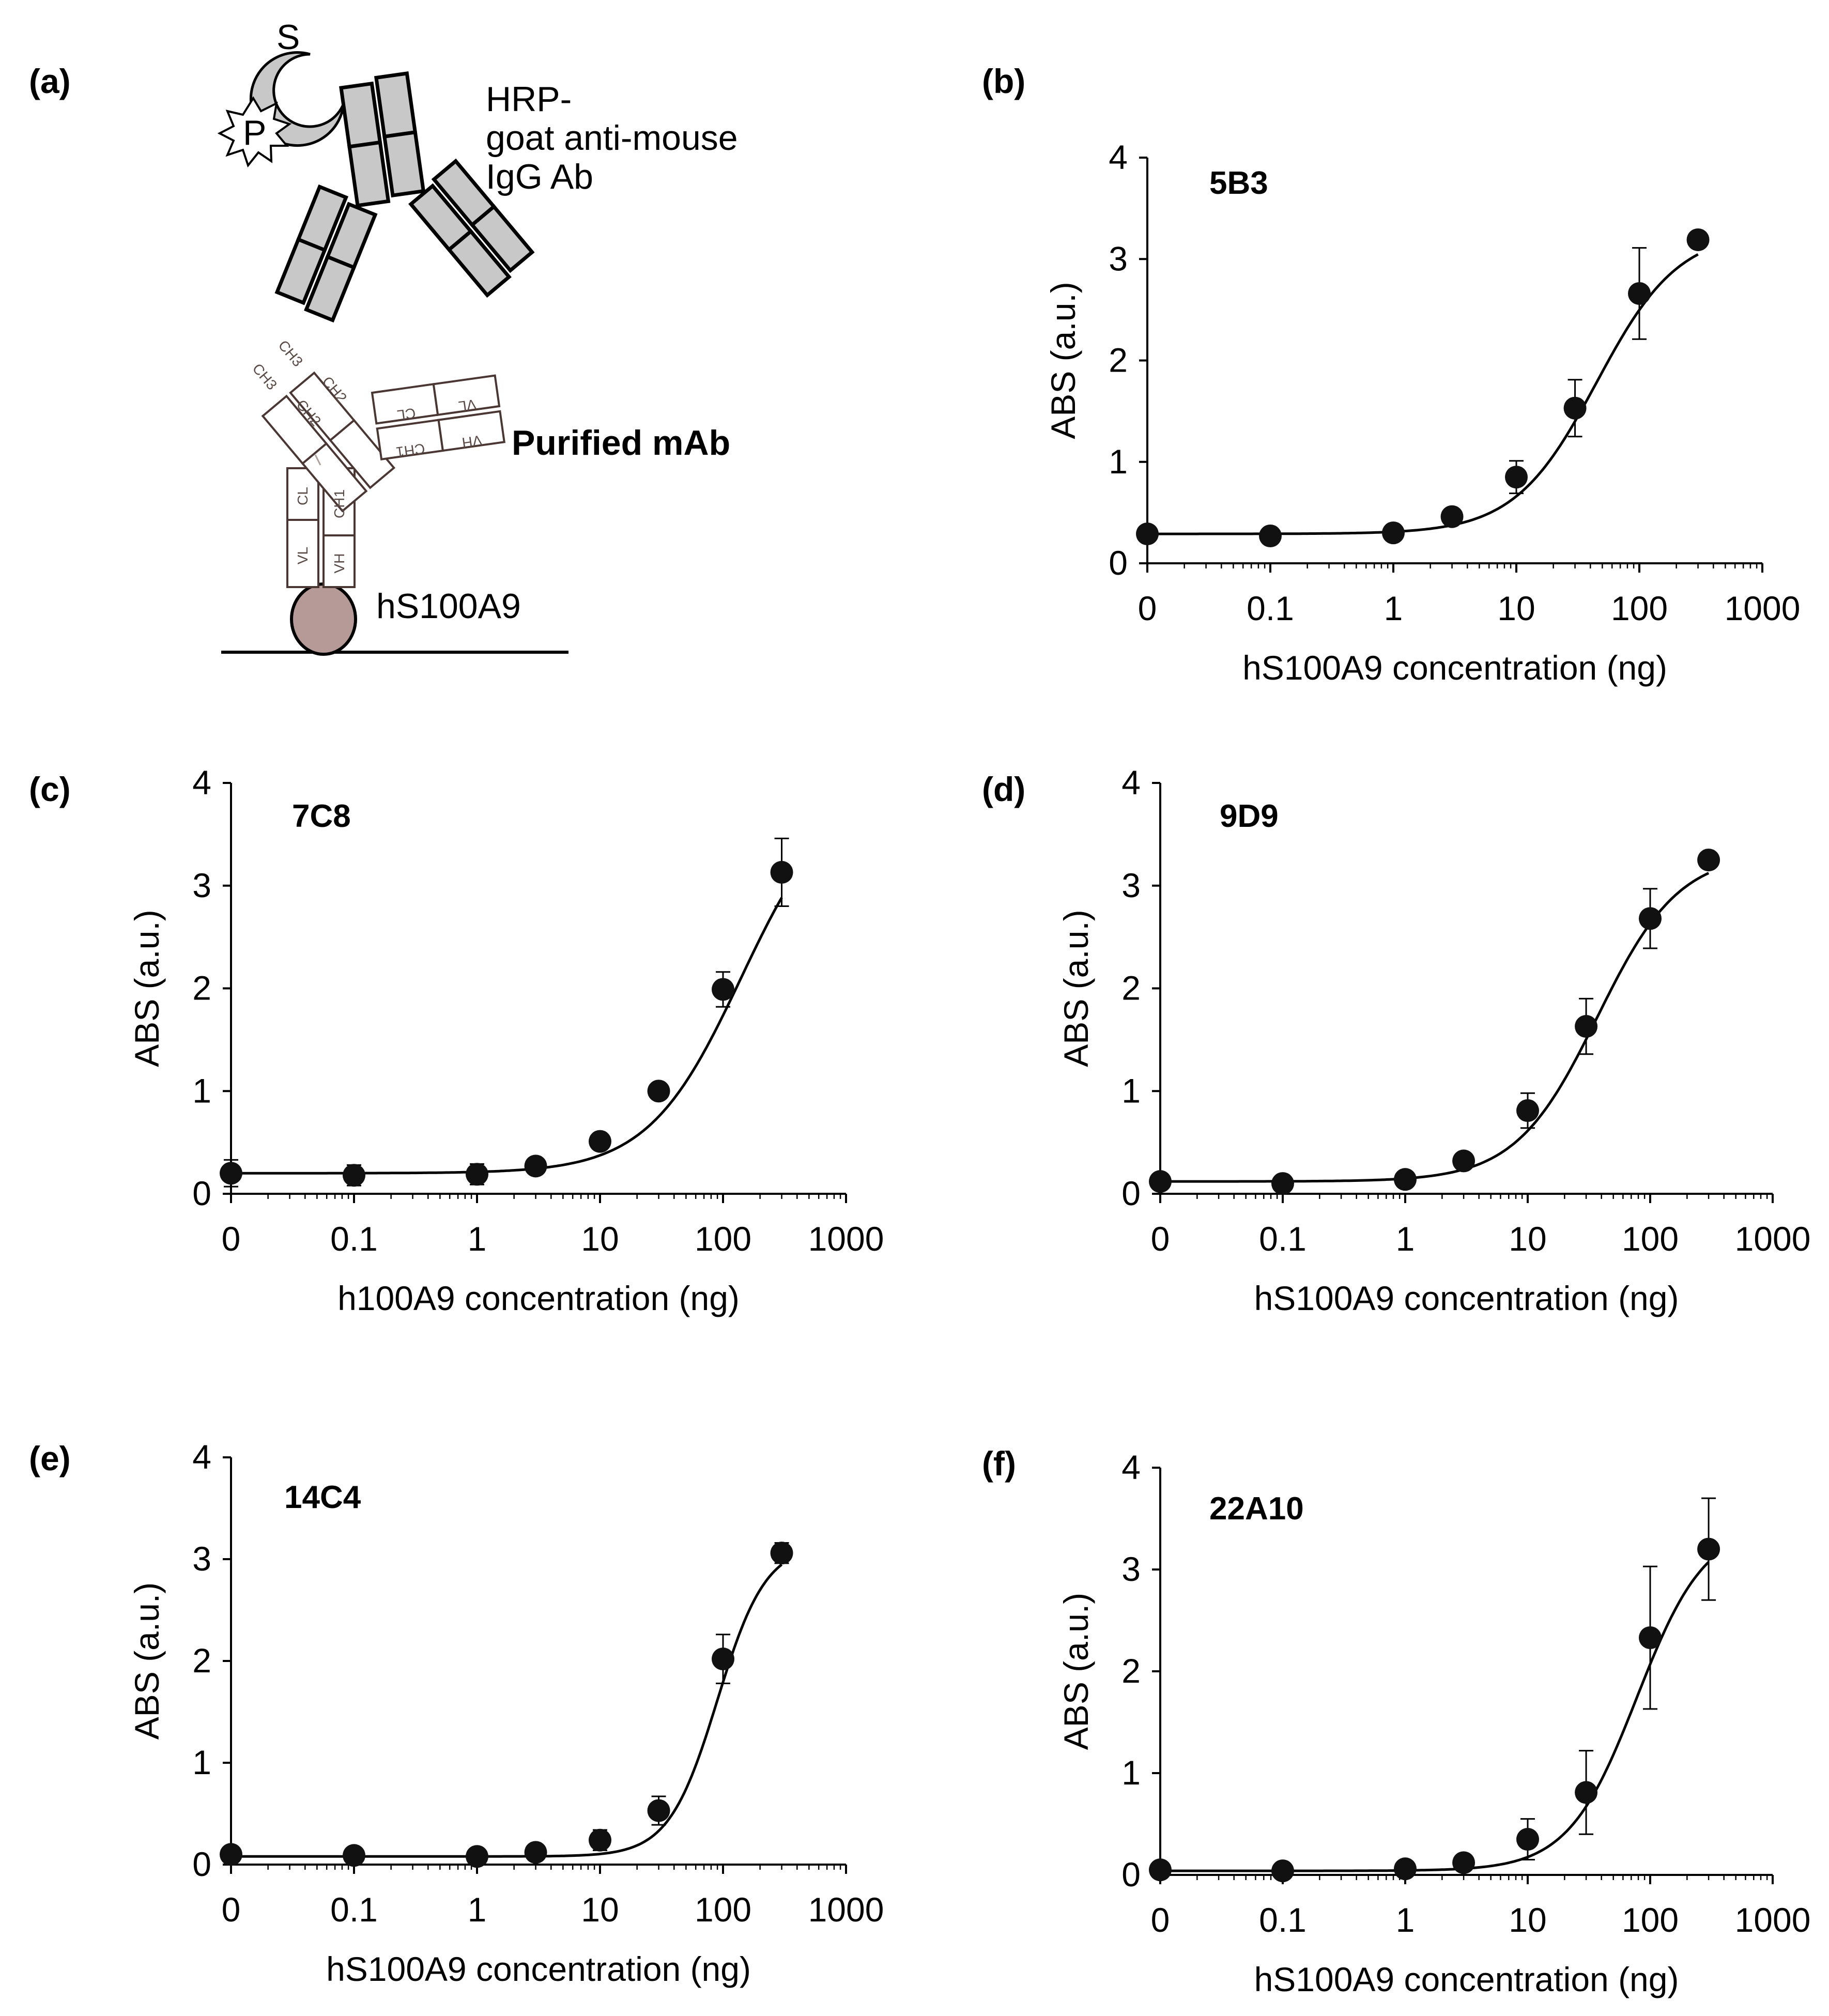  Describe the element at coordinates (612, 138) in the screenshot. I see `secondary-ab-label-line2: goat anti-mouse` at that location.